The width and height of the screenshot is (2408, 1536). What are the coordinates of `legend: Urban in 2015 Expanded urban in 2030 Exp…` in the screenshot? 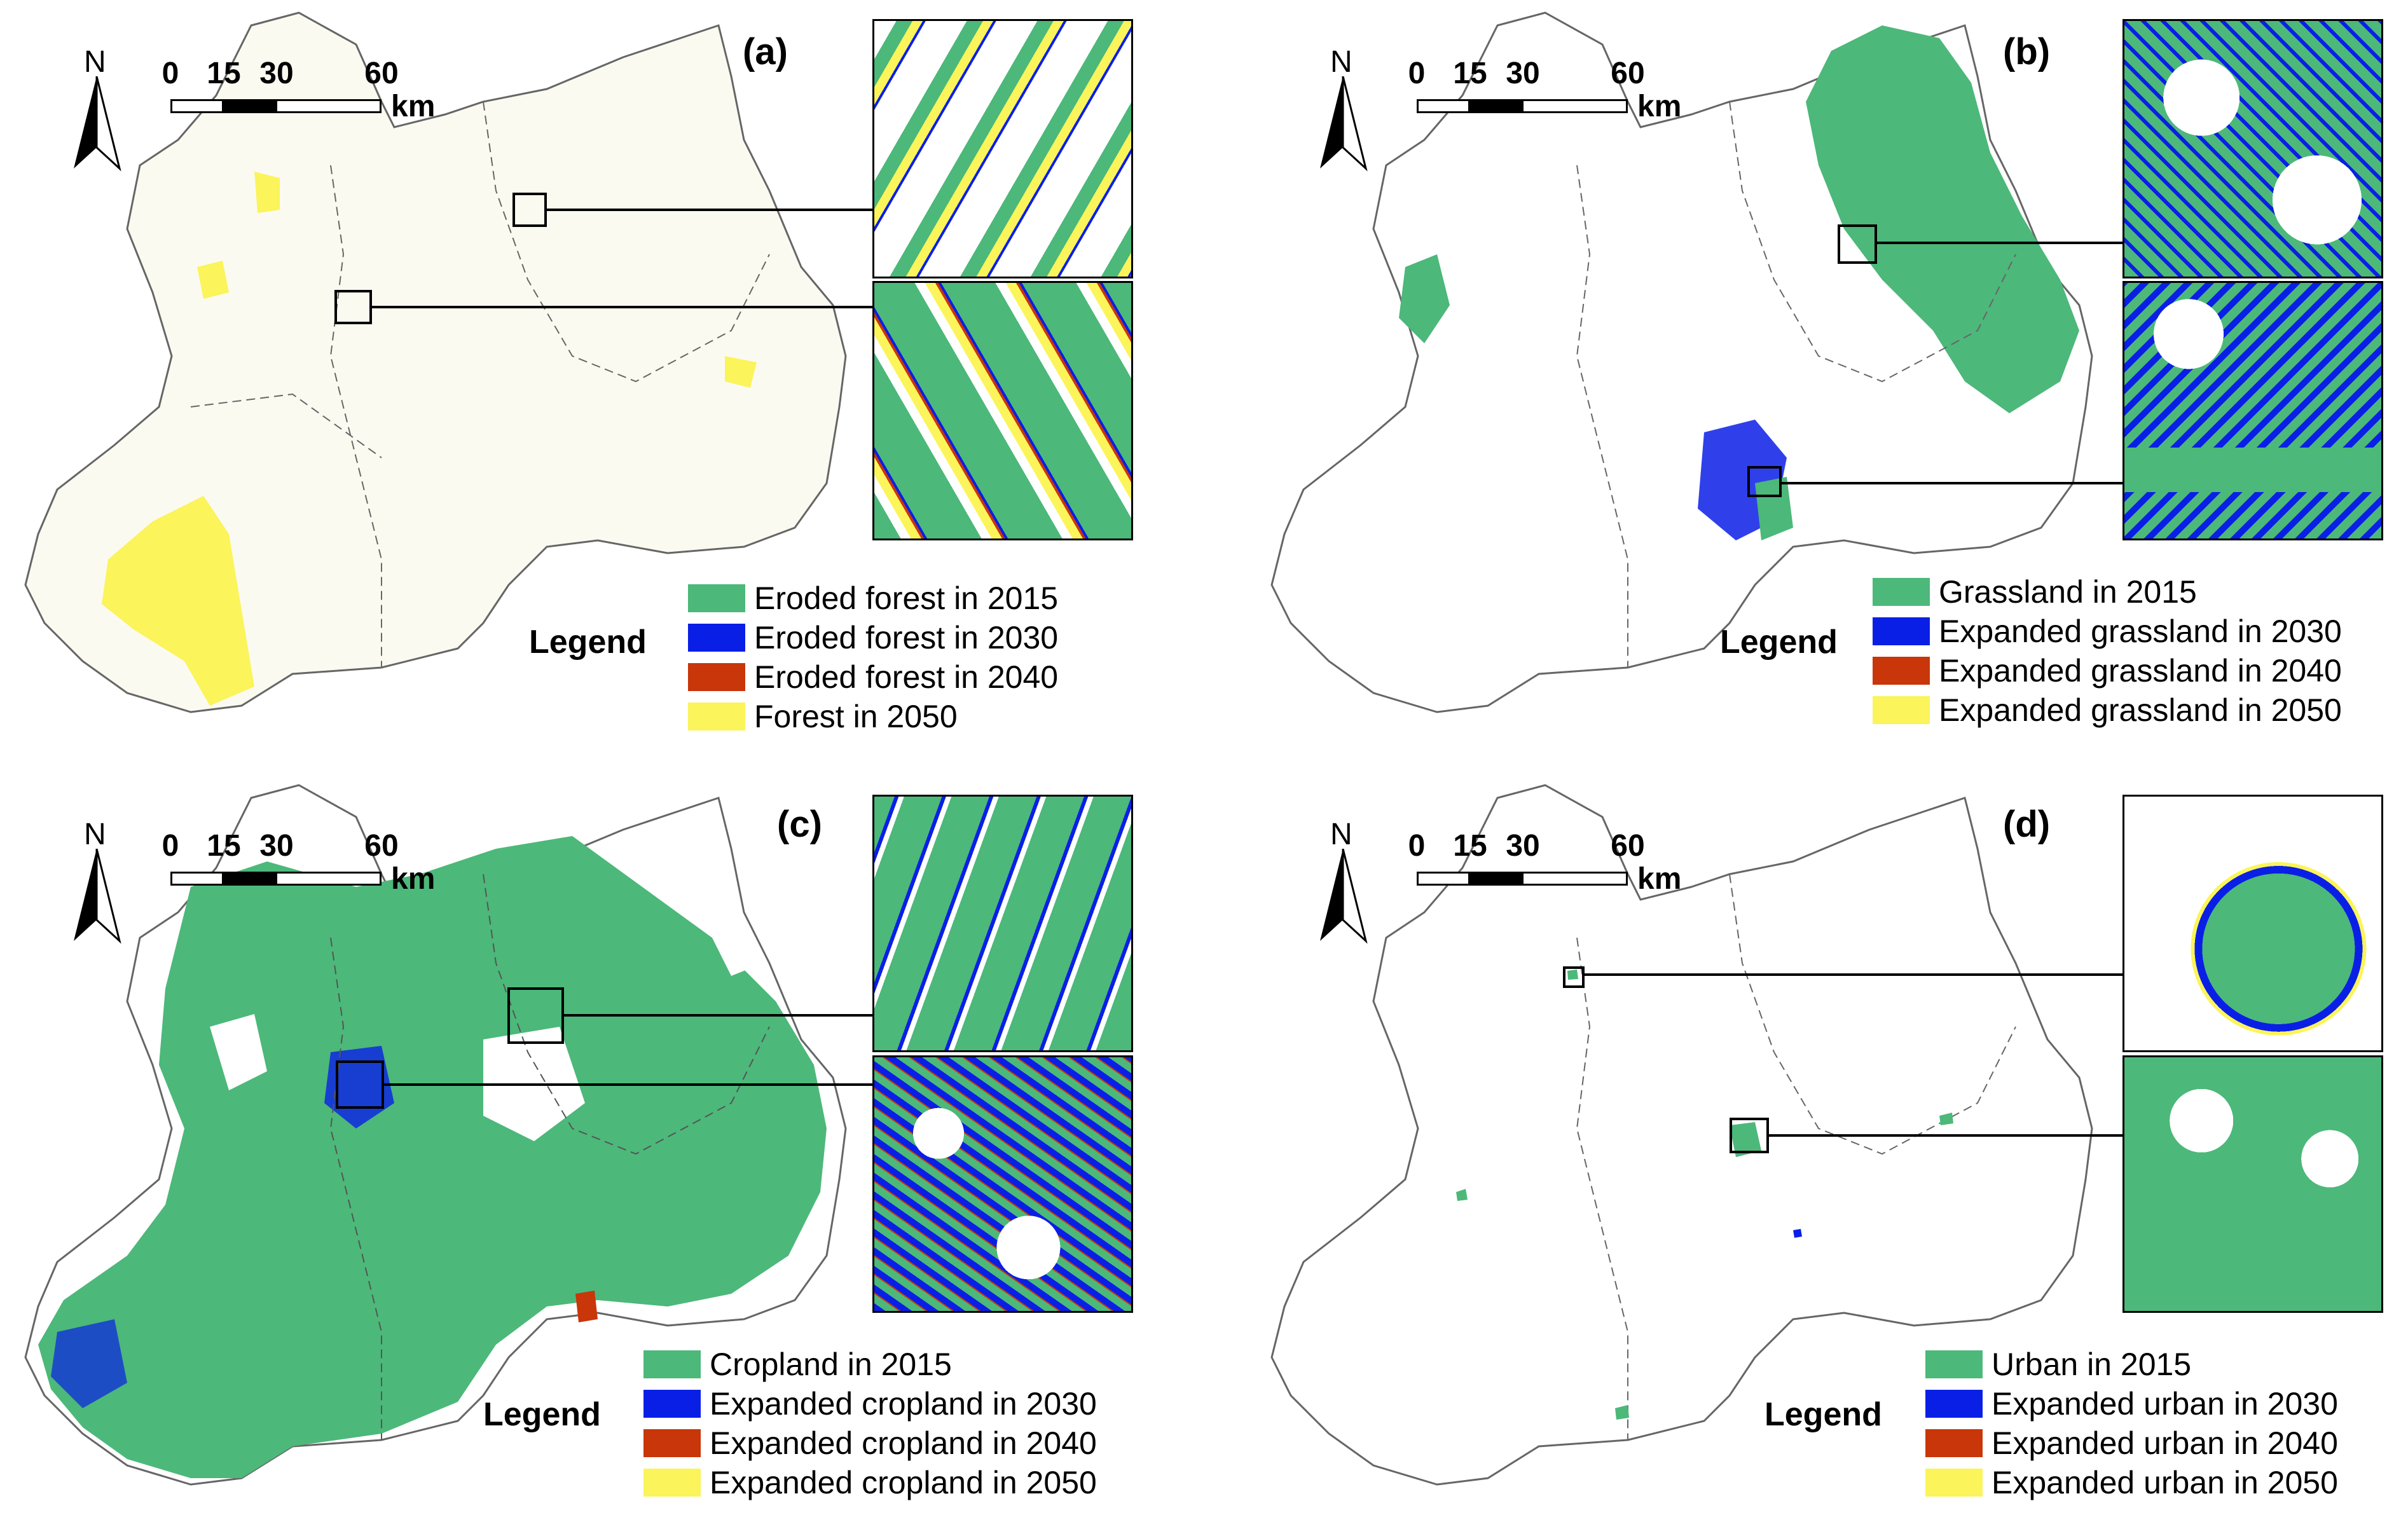 It's located at (2131, 1423).